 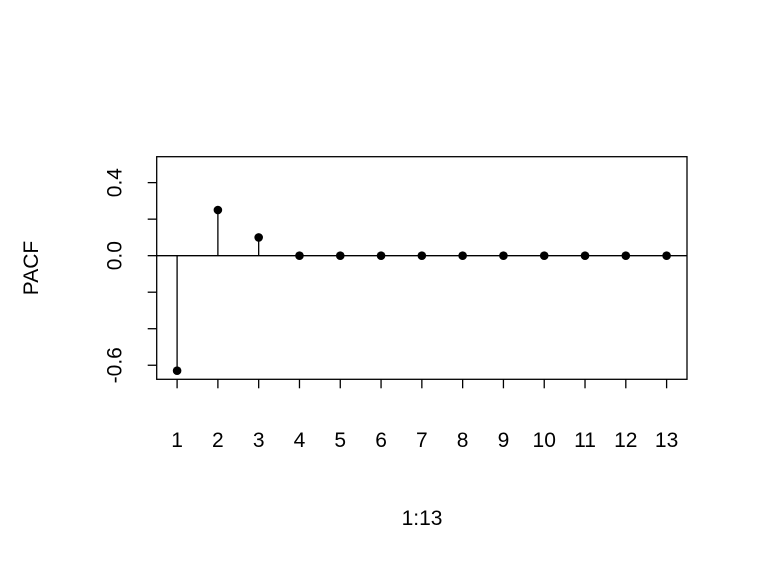 What do you see at coordinates (115, 183) in the screenshot?
I see `y-tick-label: 0.4` at bounding box center [115, 183].